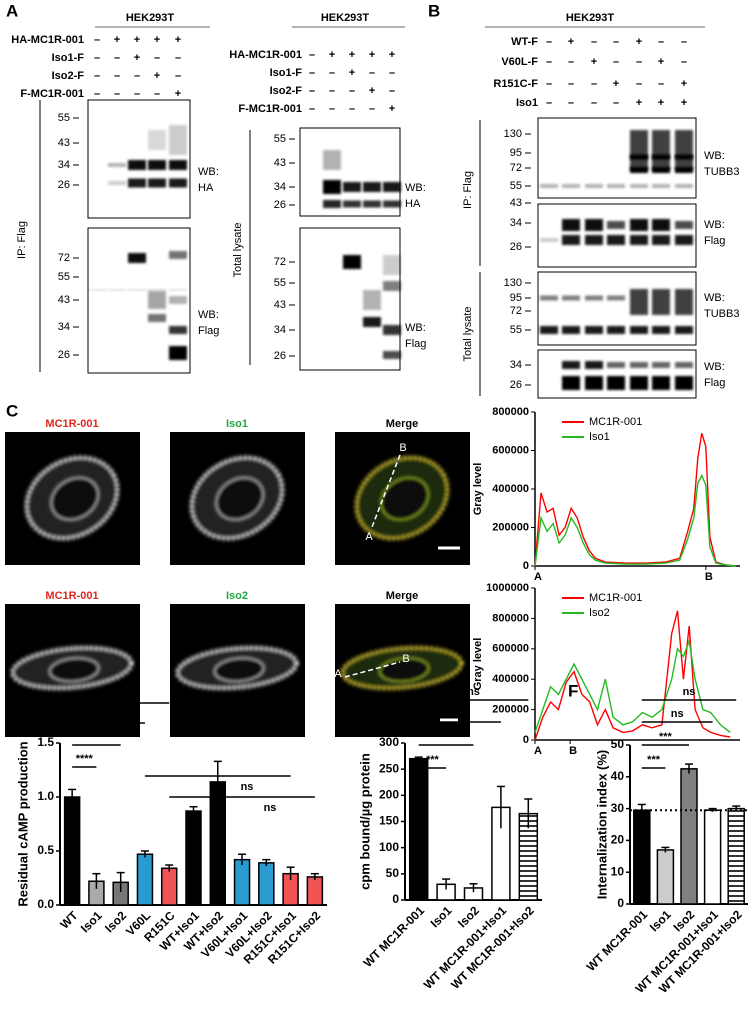 The height and width of the screenshot is (1020, 753). I want to click on marker: 34, so click(516, 223).